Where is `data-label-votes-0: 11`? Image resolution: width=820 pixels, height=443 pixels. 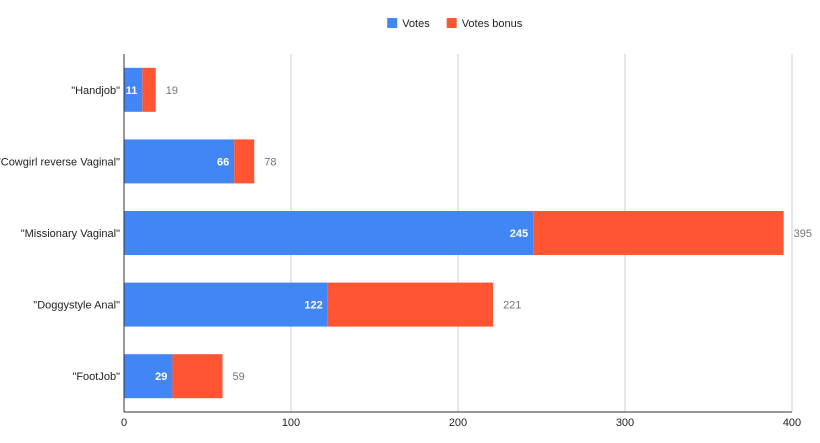 data-label-votes-0: 11 is located at coordinates (132, 91).